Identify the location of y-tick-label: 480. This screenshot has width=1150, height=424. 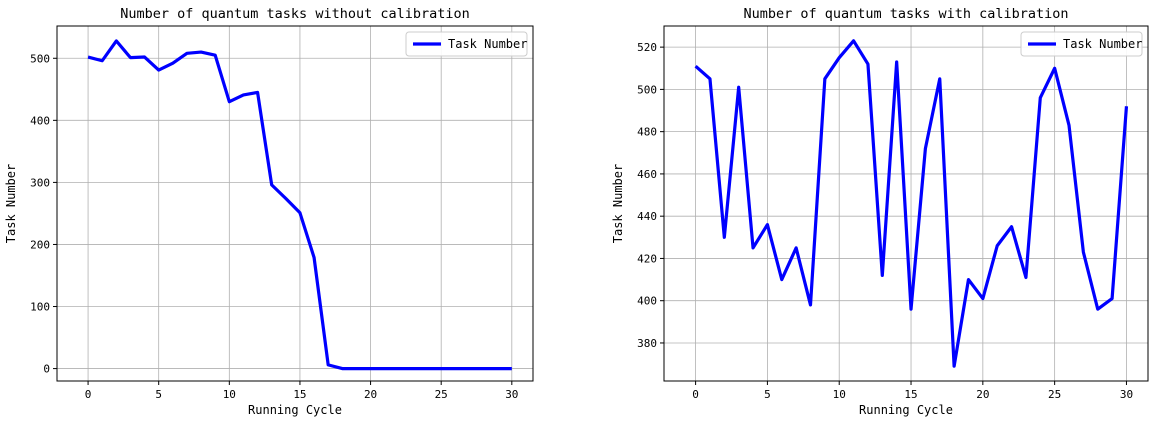
(647, 132).